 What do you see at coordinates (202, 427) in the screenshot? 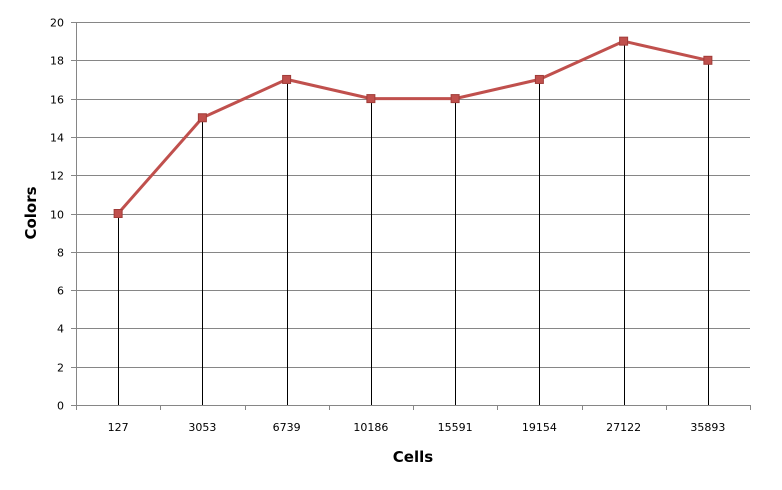
I see `x-tick-label: 3053` at bounding box center [202, 427].